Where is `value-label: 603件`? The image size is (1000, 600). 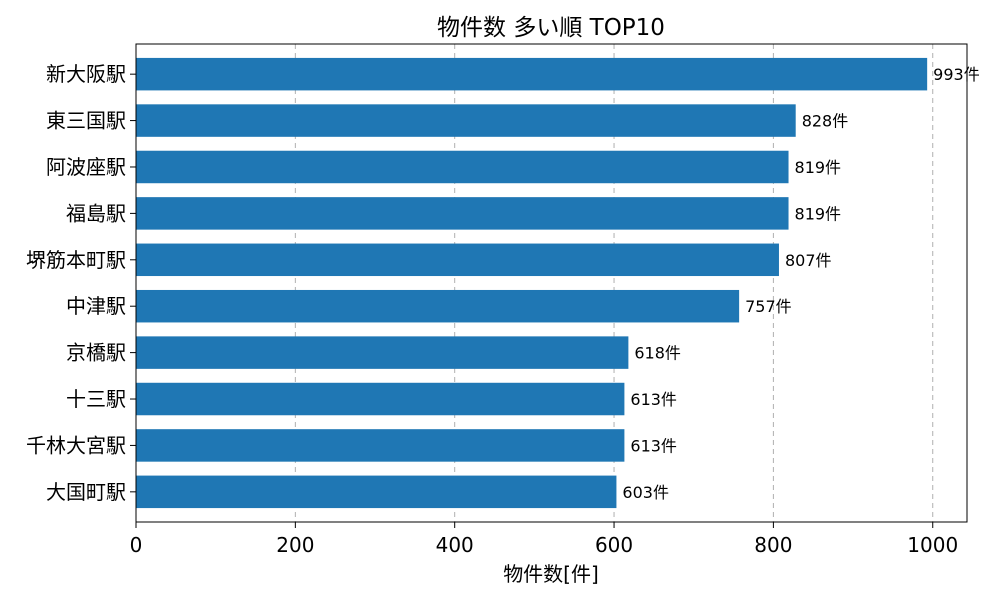
value-label: 603件 is located at coordinates (645, 492).